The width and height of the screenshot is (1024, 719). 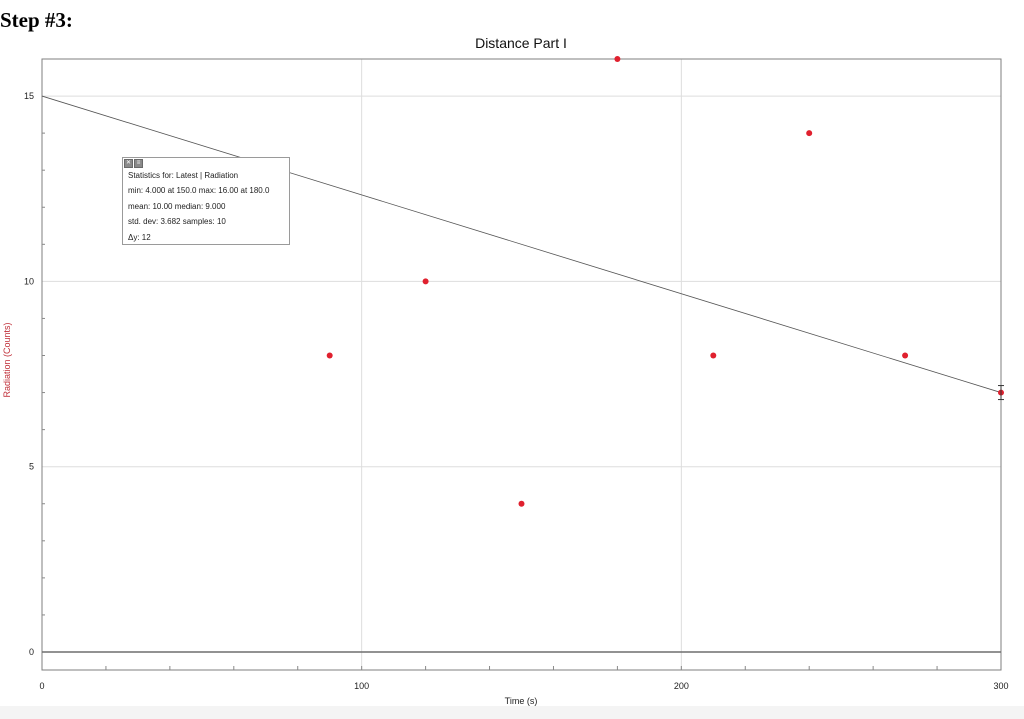 I want to click on x-tick-label: 300, so click(x=1000, y=686).